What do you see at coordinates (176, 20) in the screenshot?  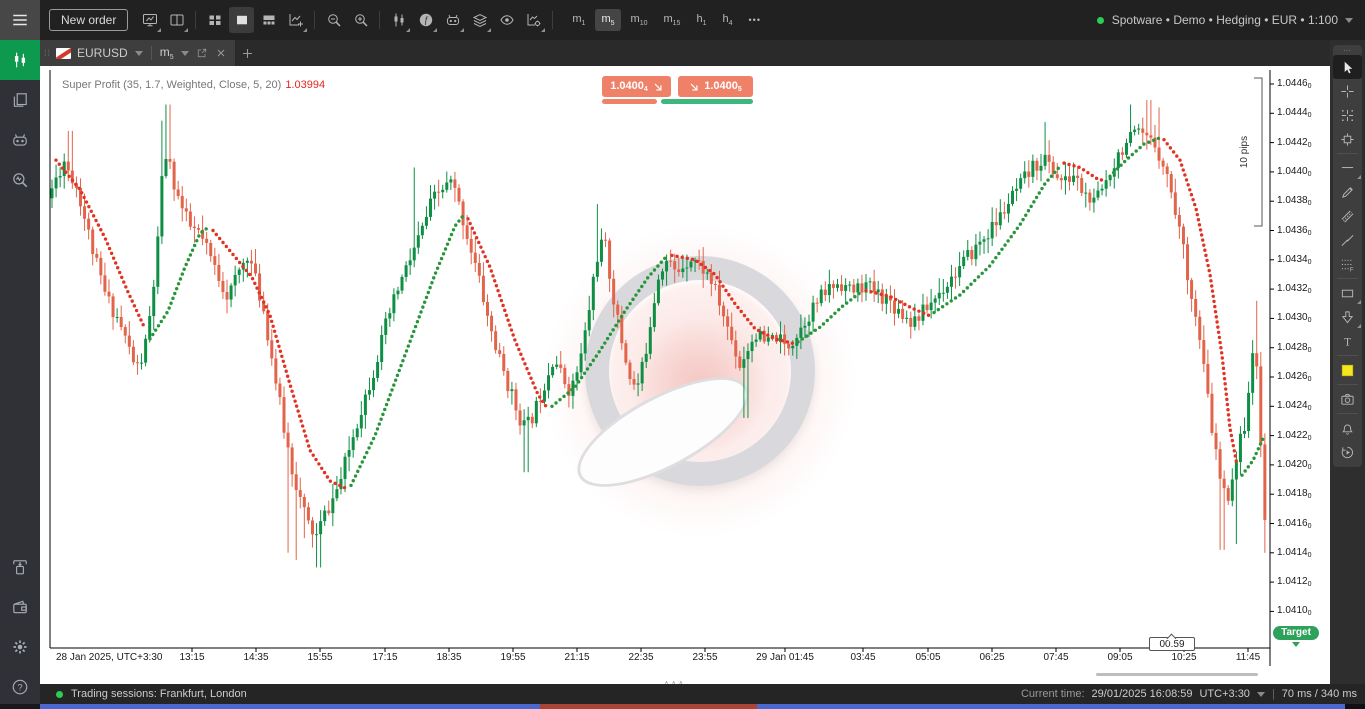 I see `layout-split-icon` at bounding box center [176, 20].